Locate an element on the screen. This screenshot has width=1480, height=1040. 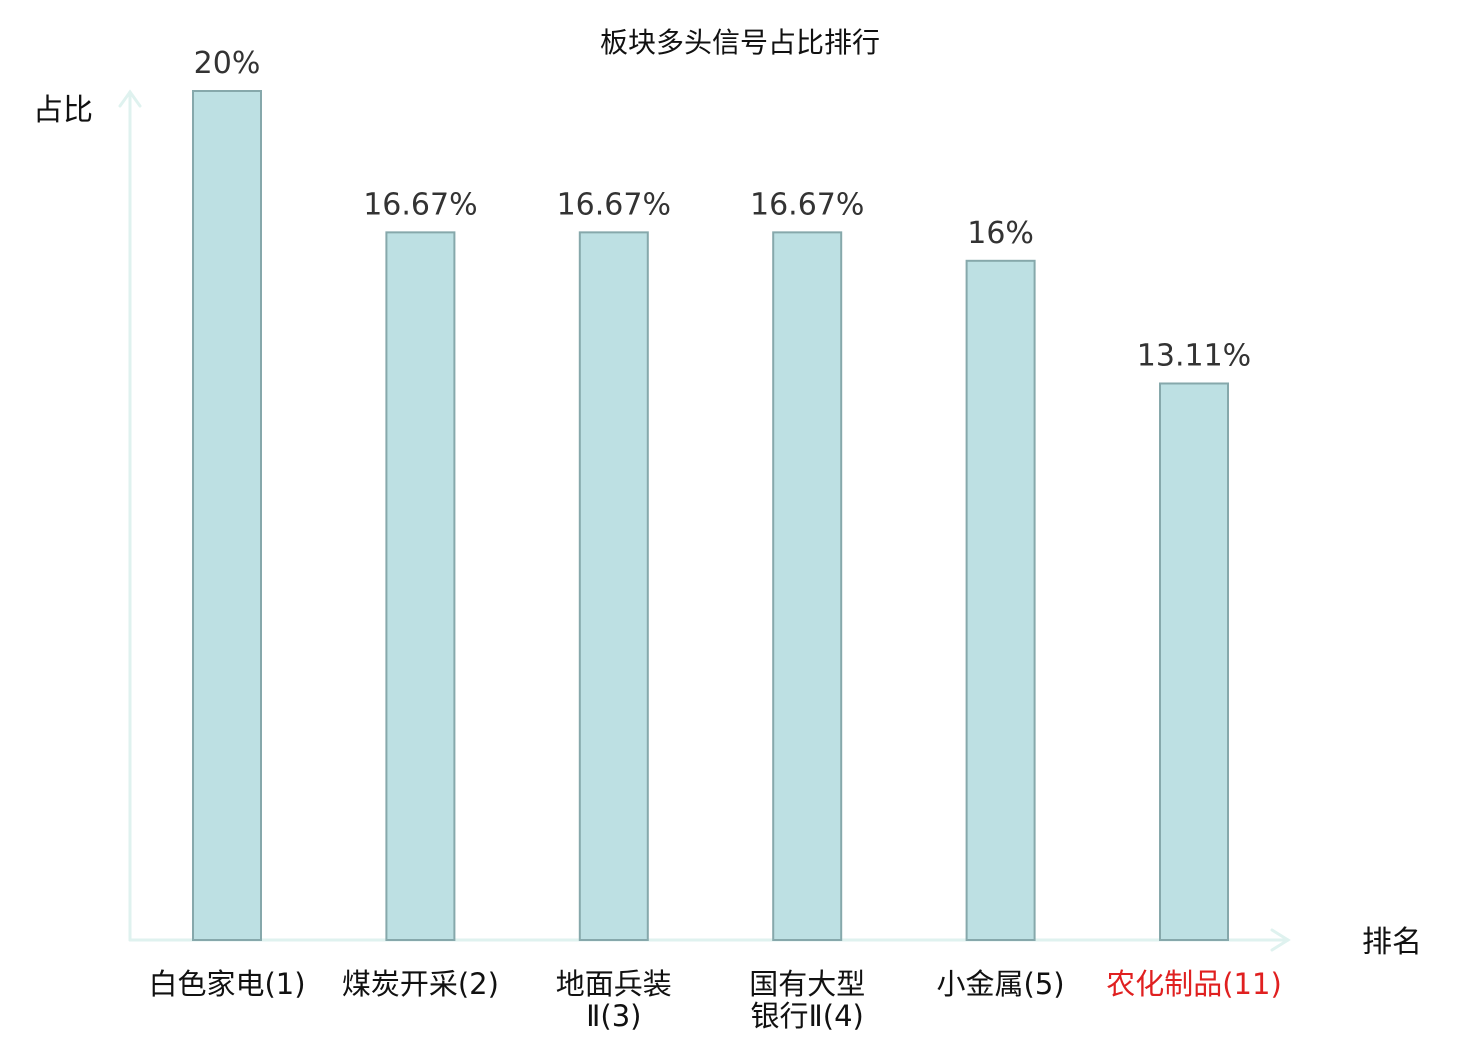
y-axis-arrowhead is located at coordinates (130, 98).